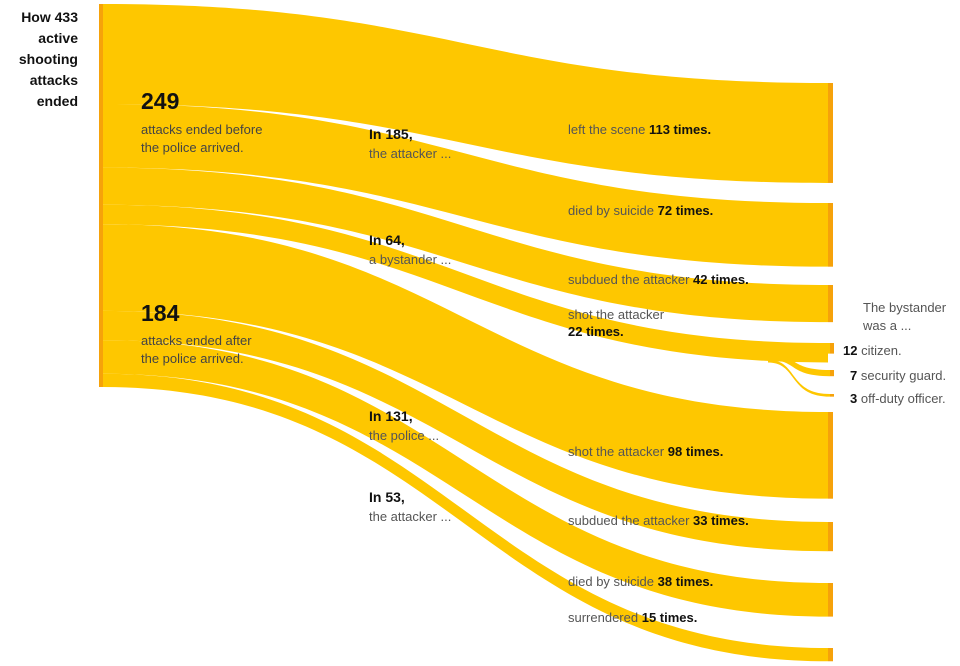 The height and width of the screenshot is (666, 960). Describe the element at coordinates (872, 350) in the screenshot. I see `bystander-citizen: 12 citizen.` at that location.